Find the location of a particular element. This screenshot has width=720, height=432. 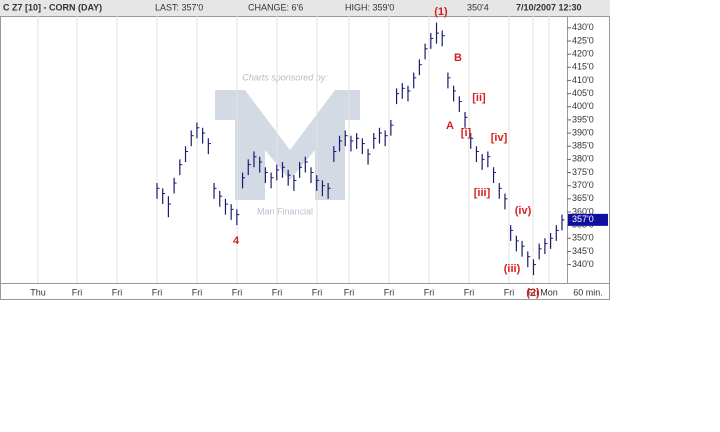

wave-label: [iv] is located at coordinates (499, 138).